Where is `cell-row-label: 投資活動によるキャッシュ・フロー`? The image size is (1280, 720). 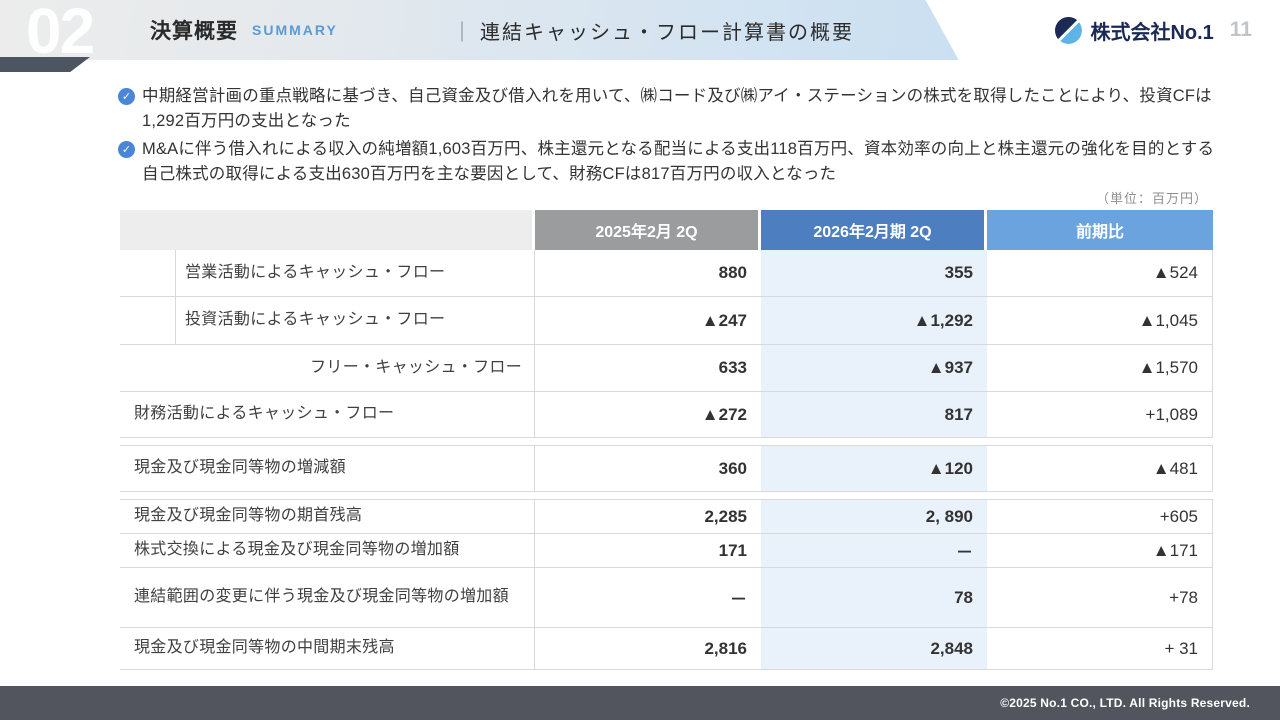 cell-row-label: 投資活動によるキャッシュ・フロー is located at coordinates (327, 320).